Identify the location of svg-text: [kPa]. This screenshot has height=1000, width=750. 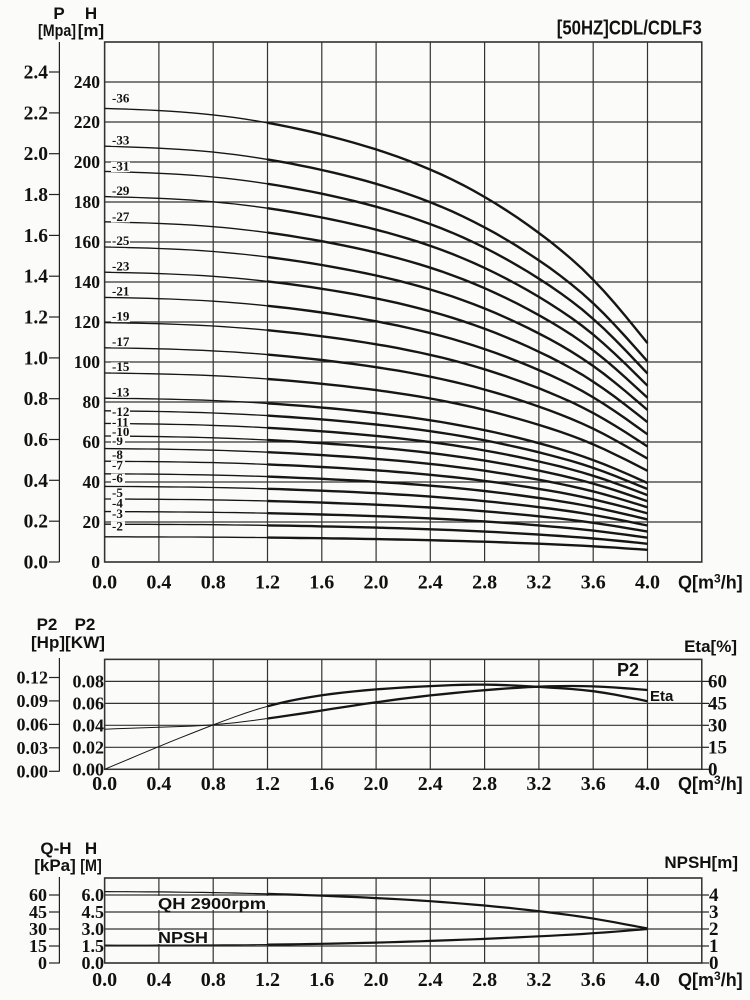
(55, 865).